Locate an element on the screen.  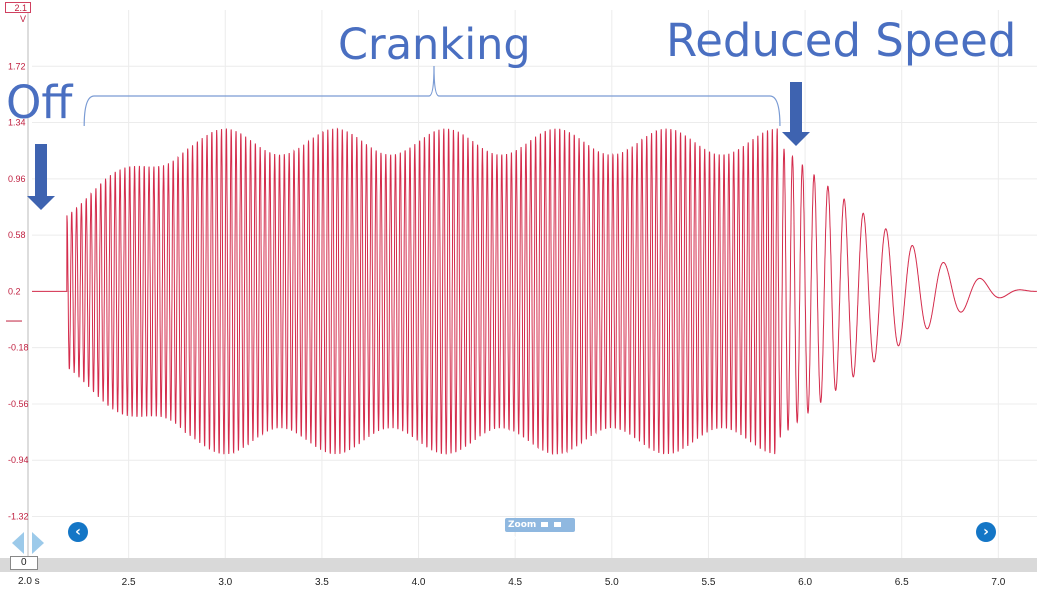
zoom-close-icon: ✕ is located at coordinates (516, 539).